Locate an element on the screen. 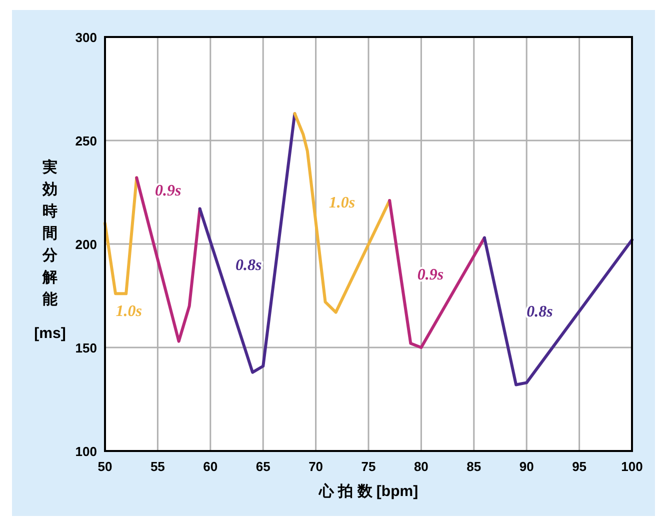  x-tick-label: 65 is located at coordinates (263, 466).